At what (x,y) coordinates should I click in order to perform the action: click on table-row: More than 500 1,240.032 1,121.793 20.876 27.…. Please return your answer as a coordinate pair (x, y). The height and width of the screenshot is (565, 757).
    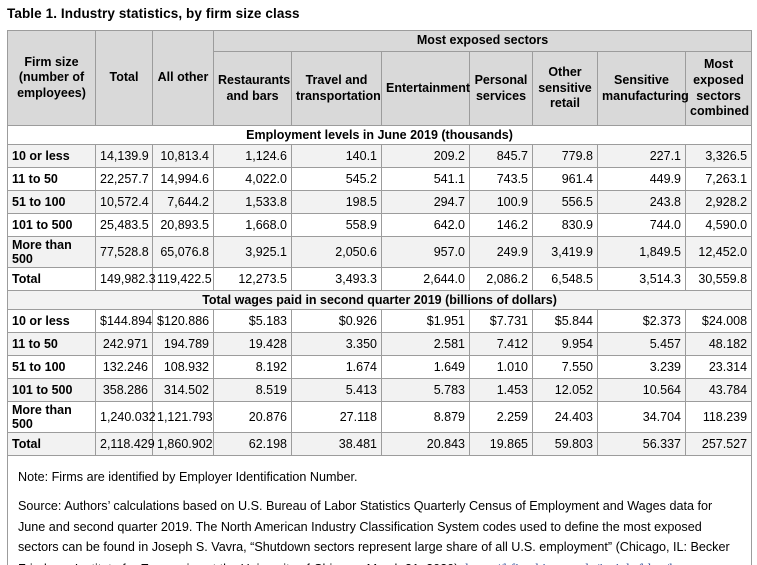
    Looking at the image, I should click on (380, 417).